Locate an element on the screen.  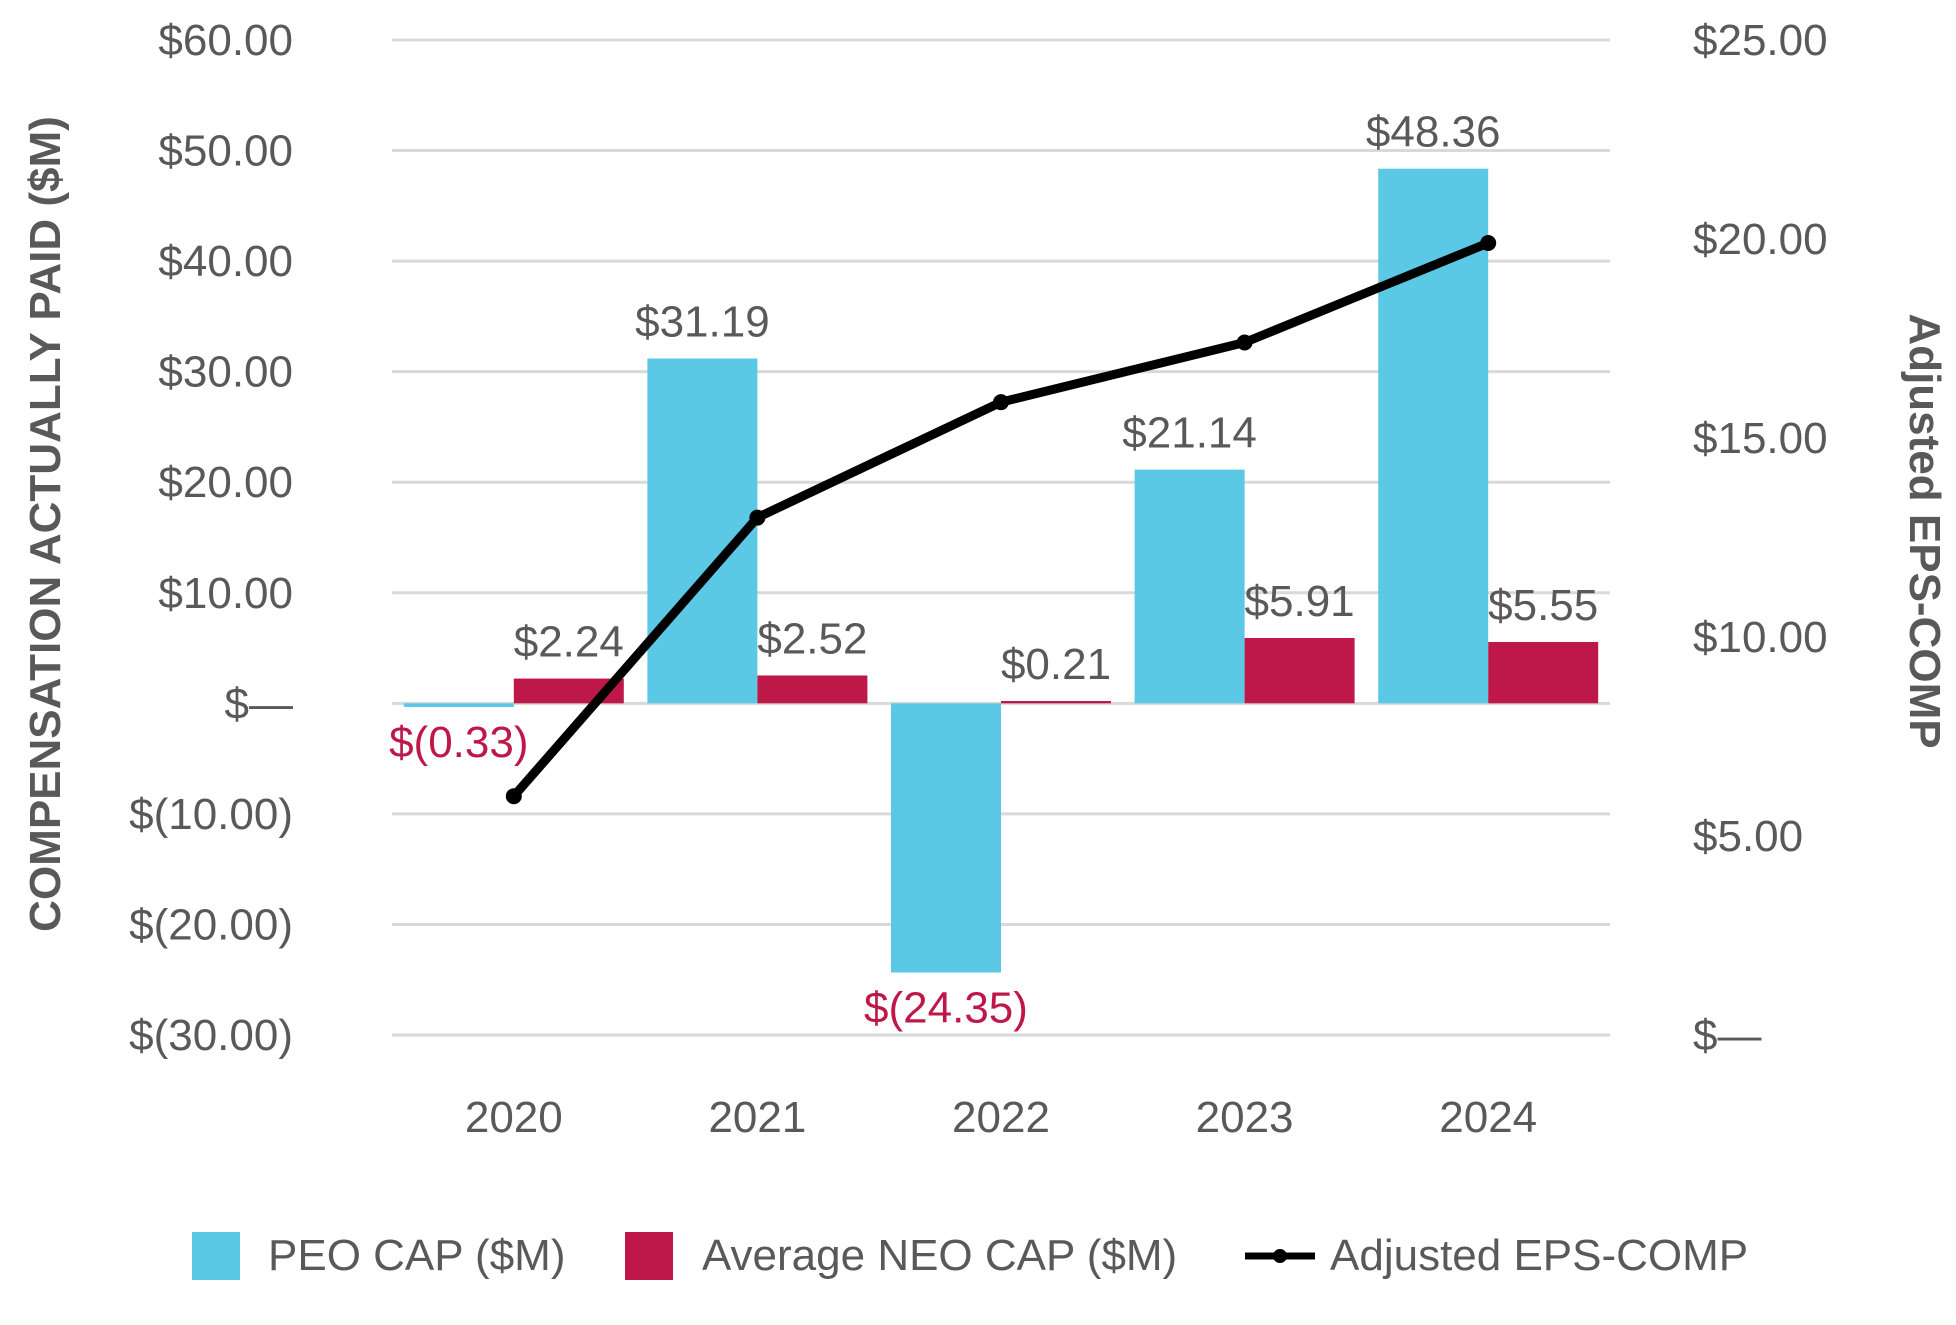
legend-peo-swatch is located at coordinates (216, 1256).